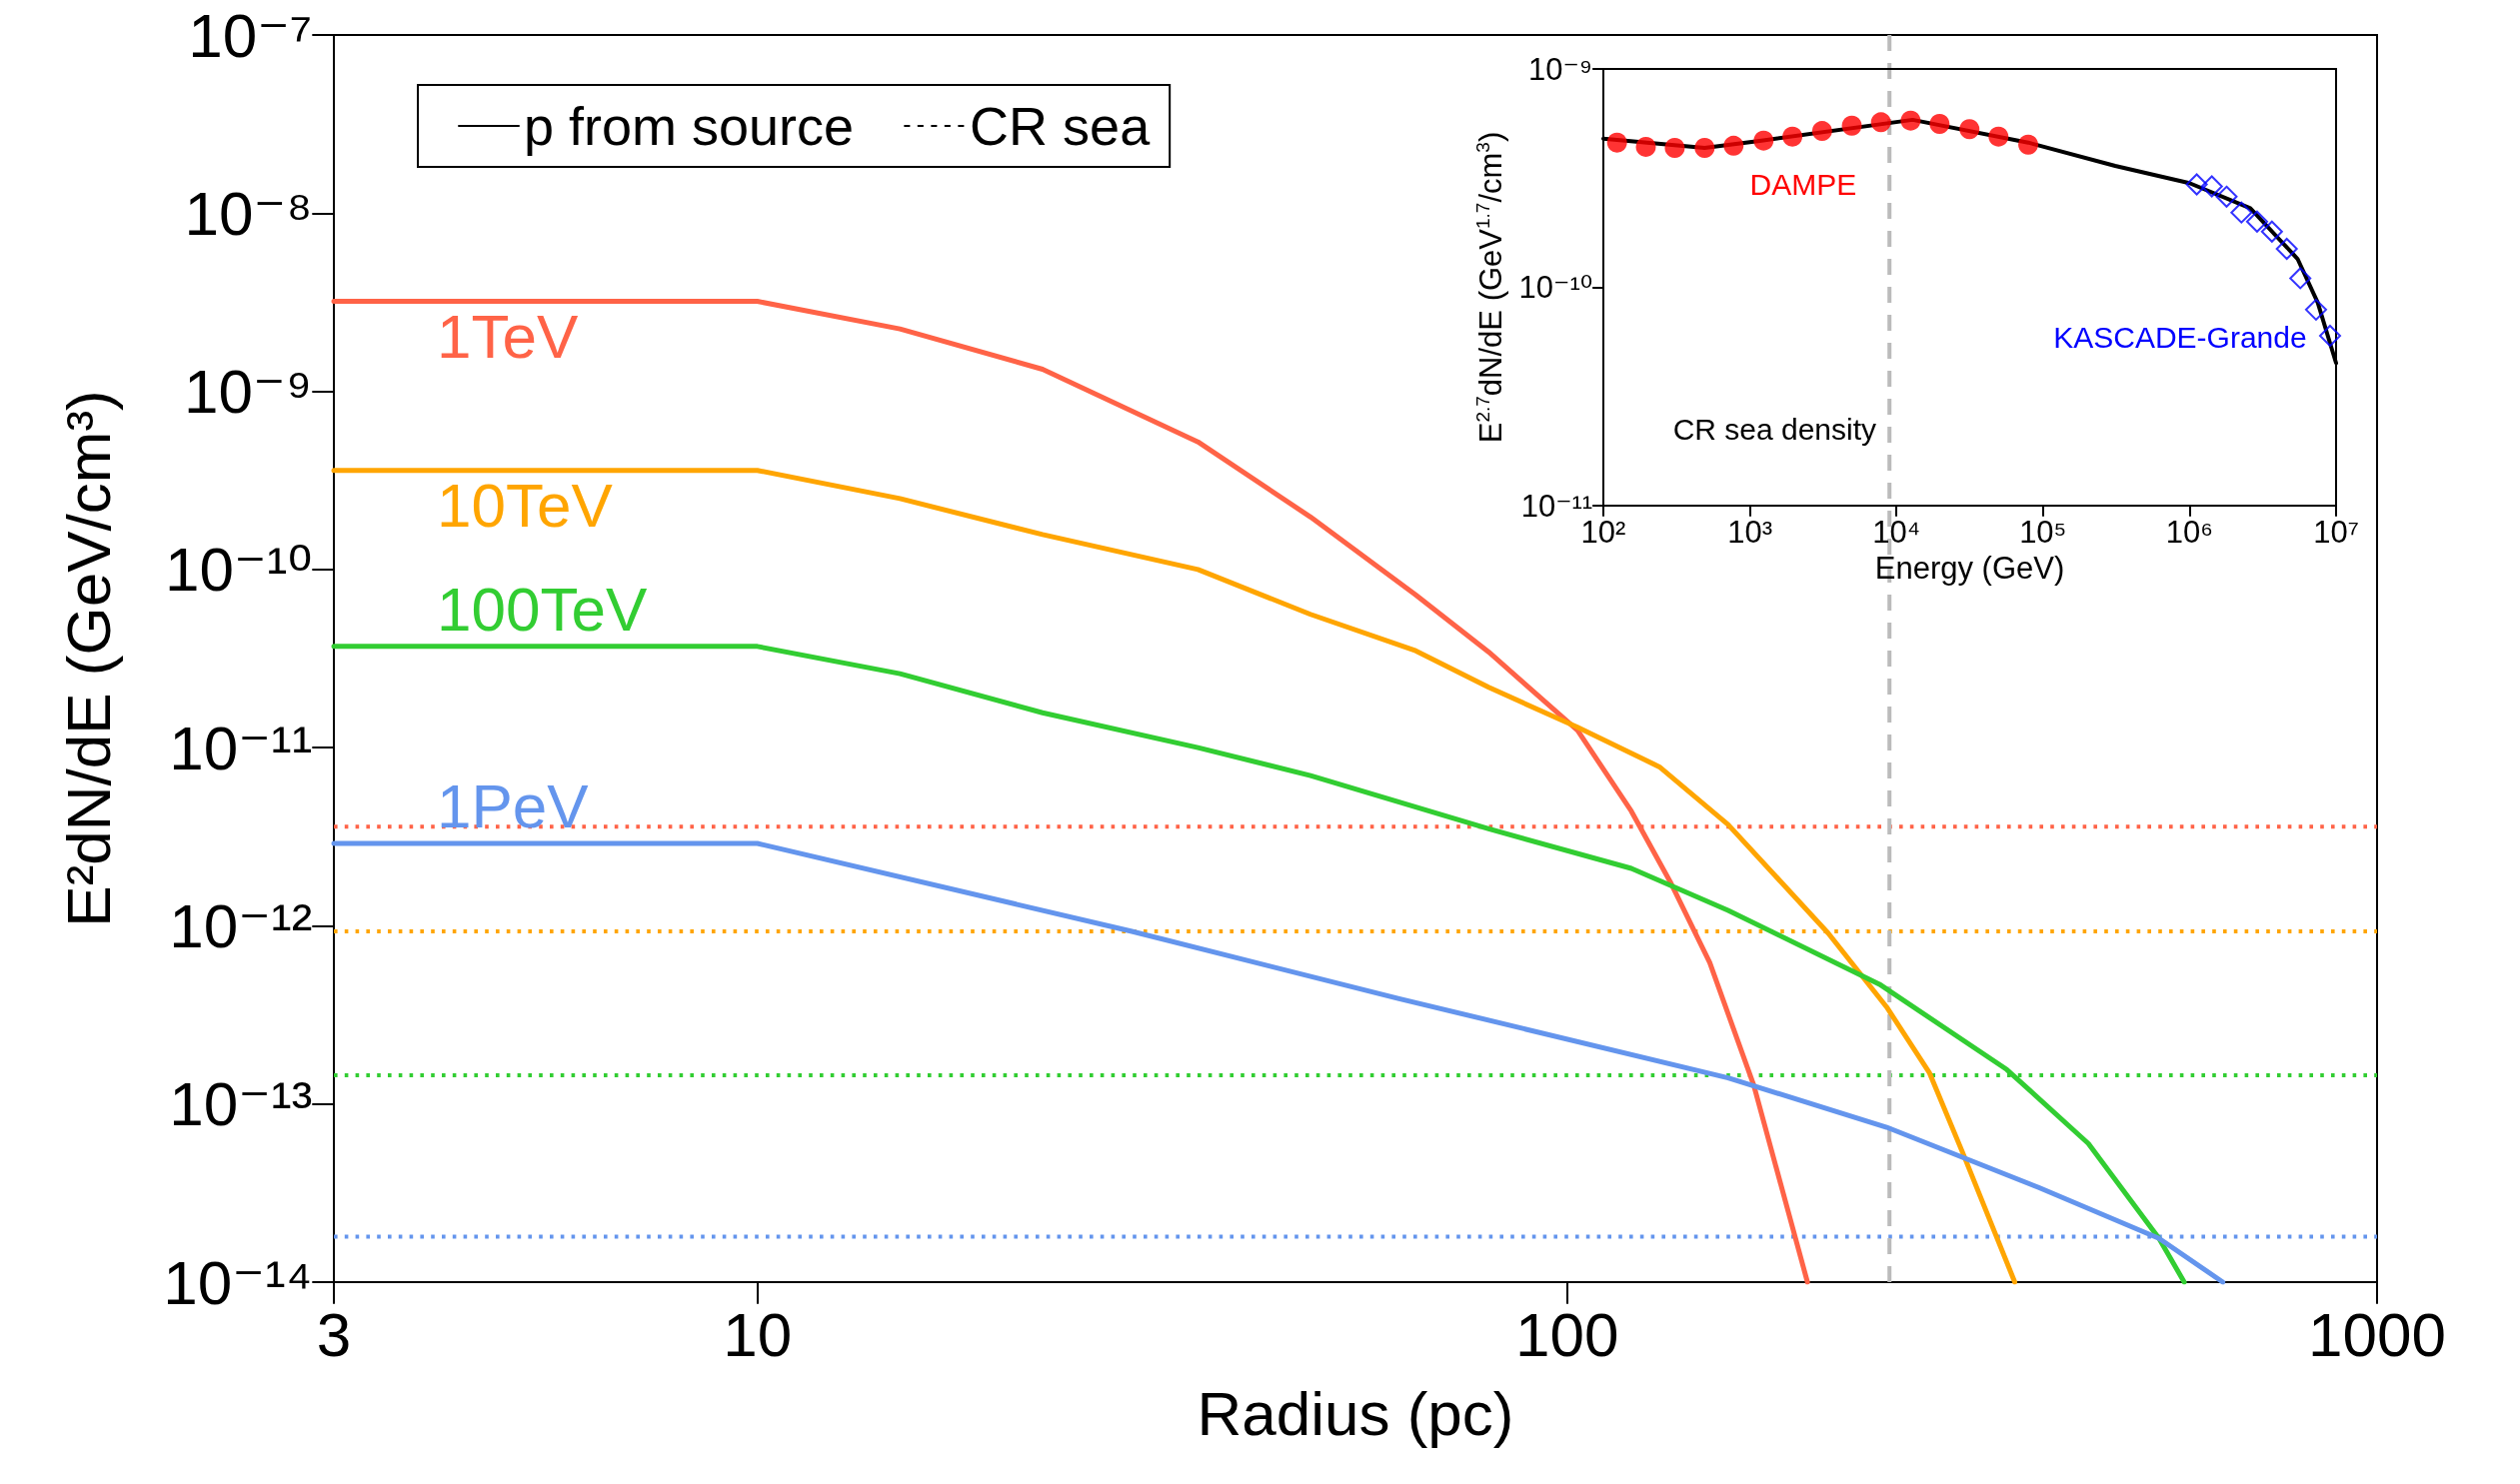 This screenshot has width=2520, height=1484. Describe the element at coordinates (525, 506) in the screenshot. I see `series-label: 10TeV` at that location.